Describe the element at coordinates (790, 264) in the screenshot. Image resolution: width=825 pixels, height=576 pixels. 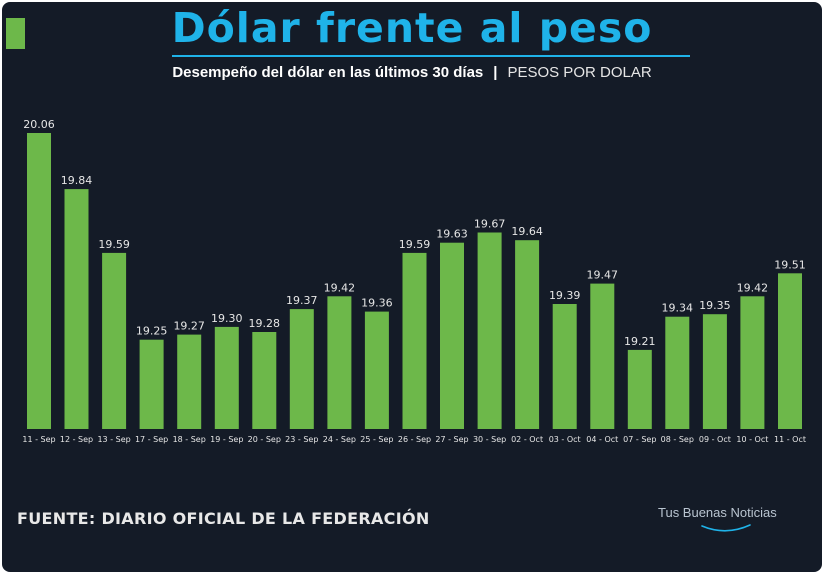
I see `bar-value-label: 19.51` at that location.